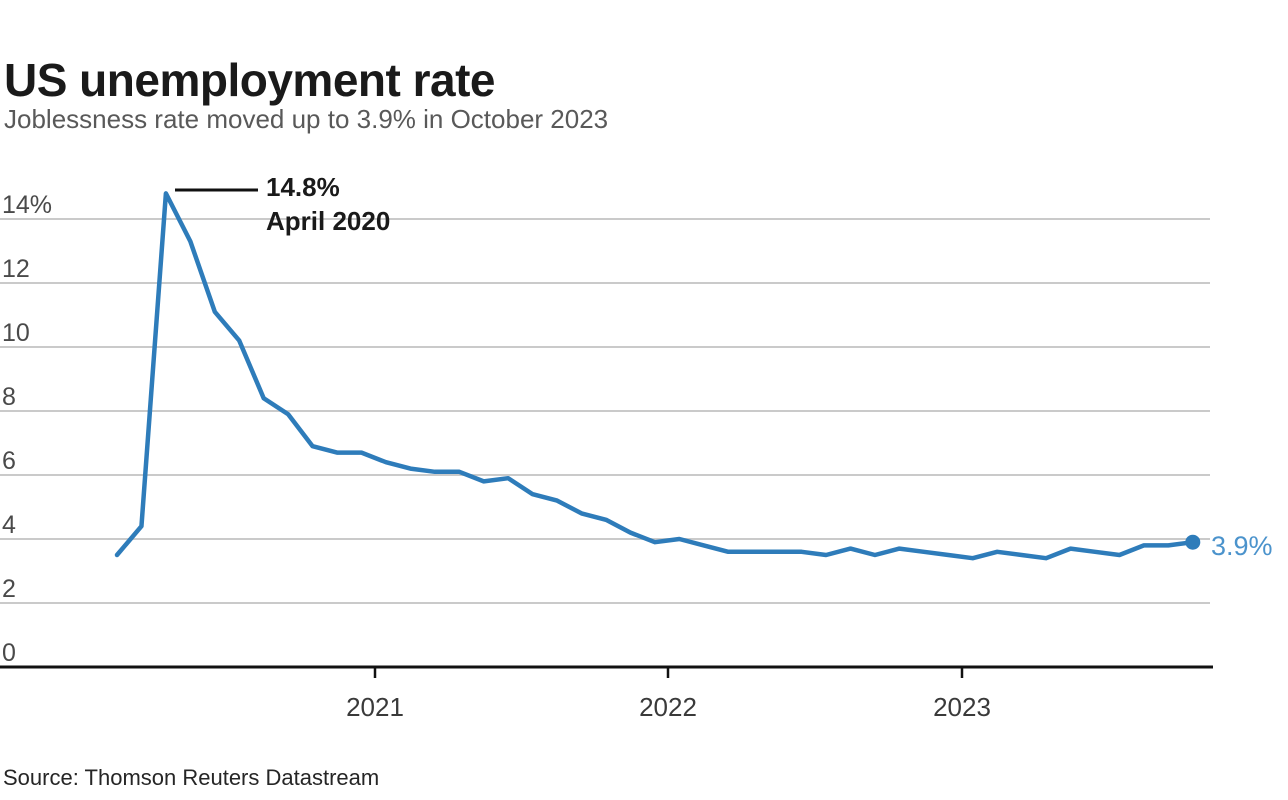 The image size is (1288, 800). Describe the element at coordinates (303, 187) in the screenshot. I see `peak-annotation-value: 14.8%` at that location.